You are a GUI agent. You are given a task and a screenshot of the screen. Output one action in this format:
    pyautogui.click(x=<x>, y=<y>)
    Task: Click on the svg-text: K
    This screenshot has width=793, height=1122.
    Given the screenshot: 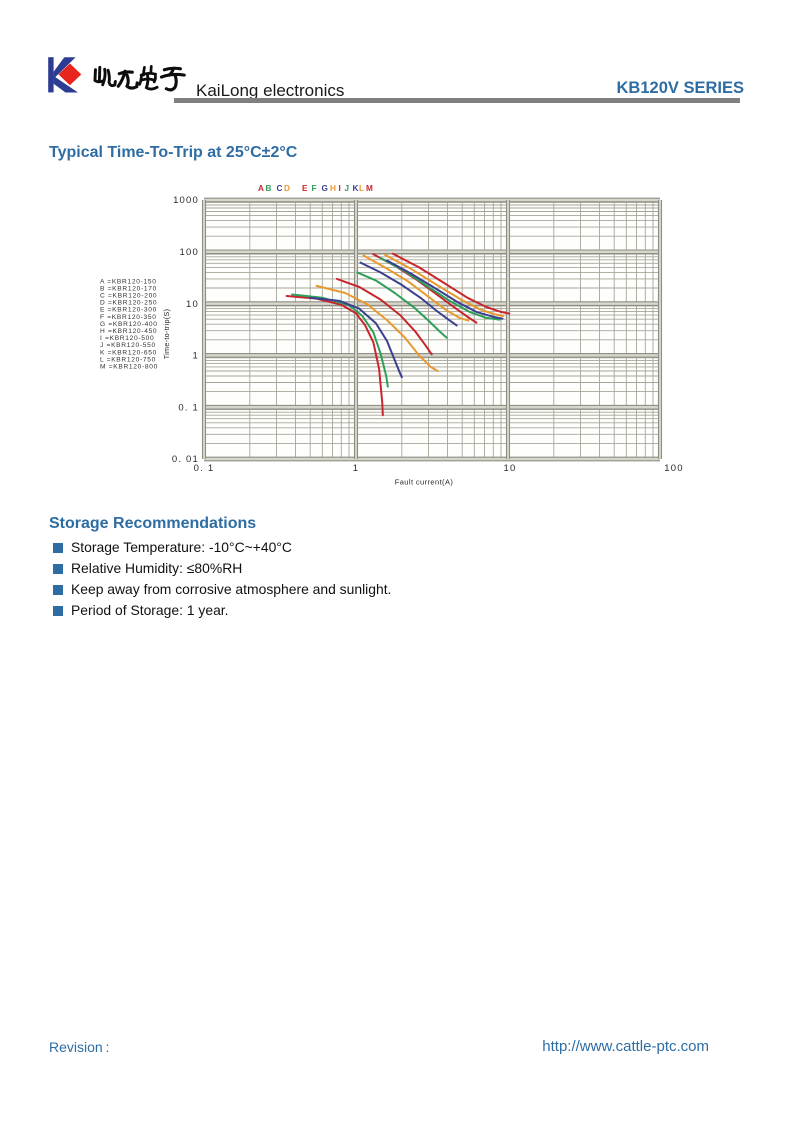 What is the action you would take?
    pyautogui.click(x=356, y=188)
    